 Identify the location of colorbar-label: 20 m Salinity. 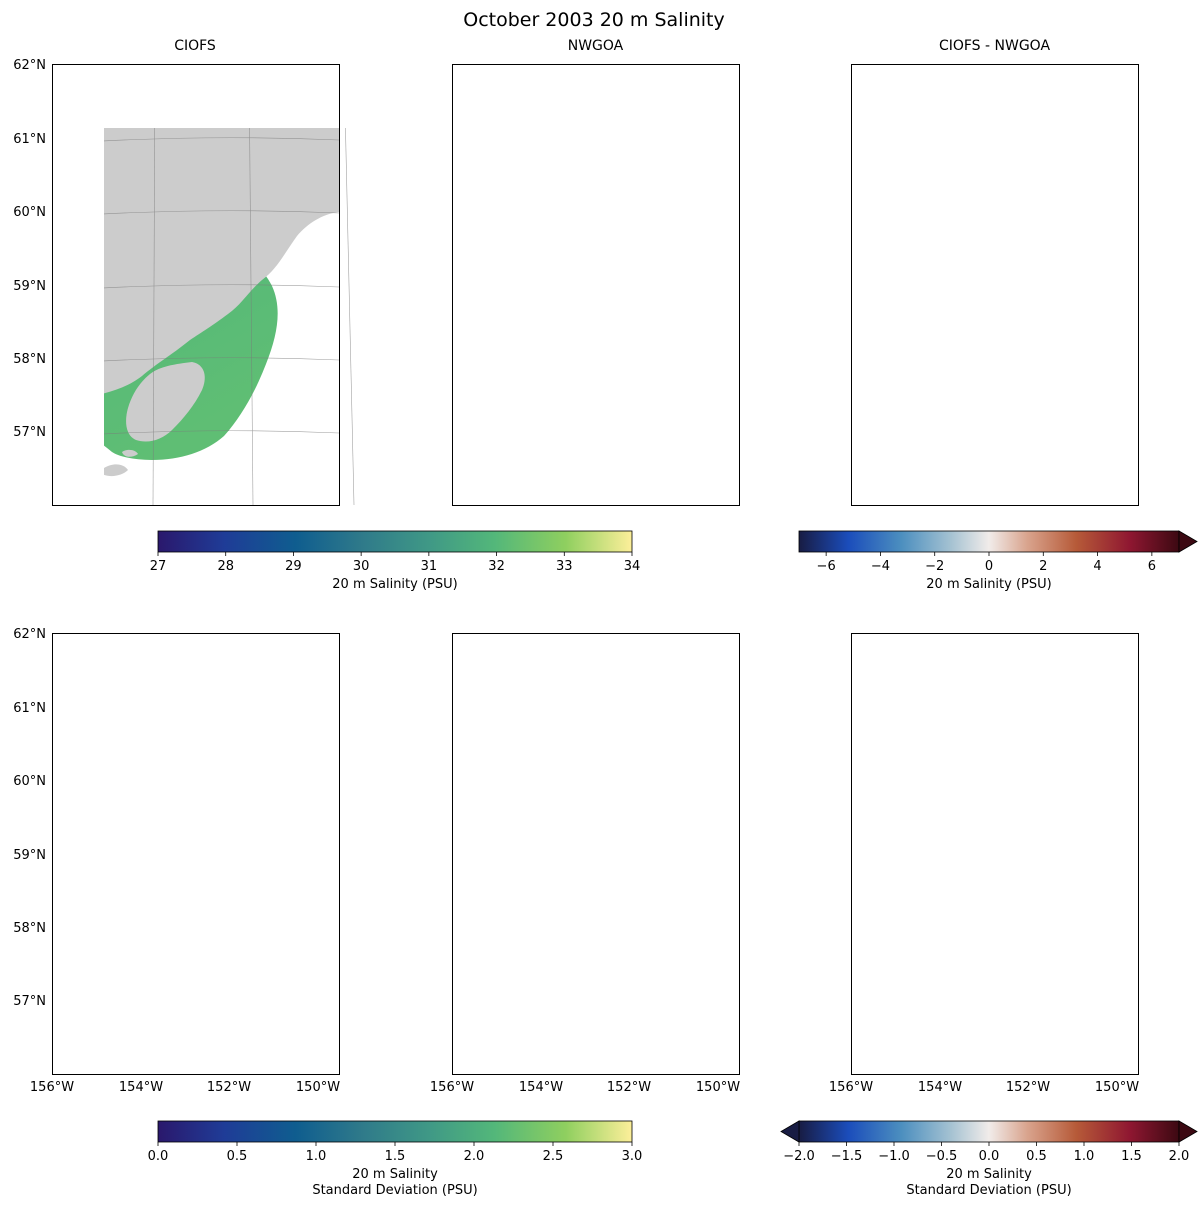
(395, 1174).